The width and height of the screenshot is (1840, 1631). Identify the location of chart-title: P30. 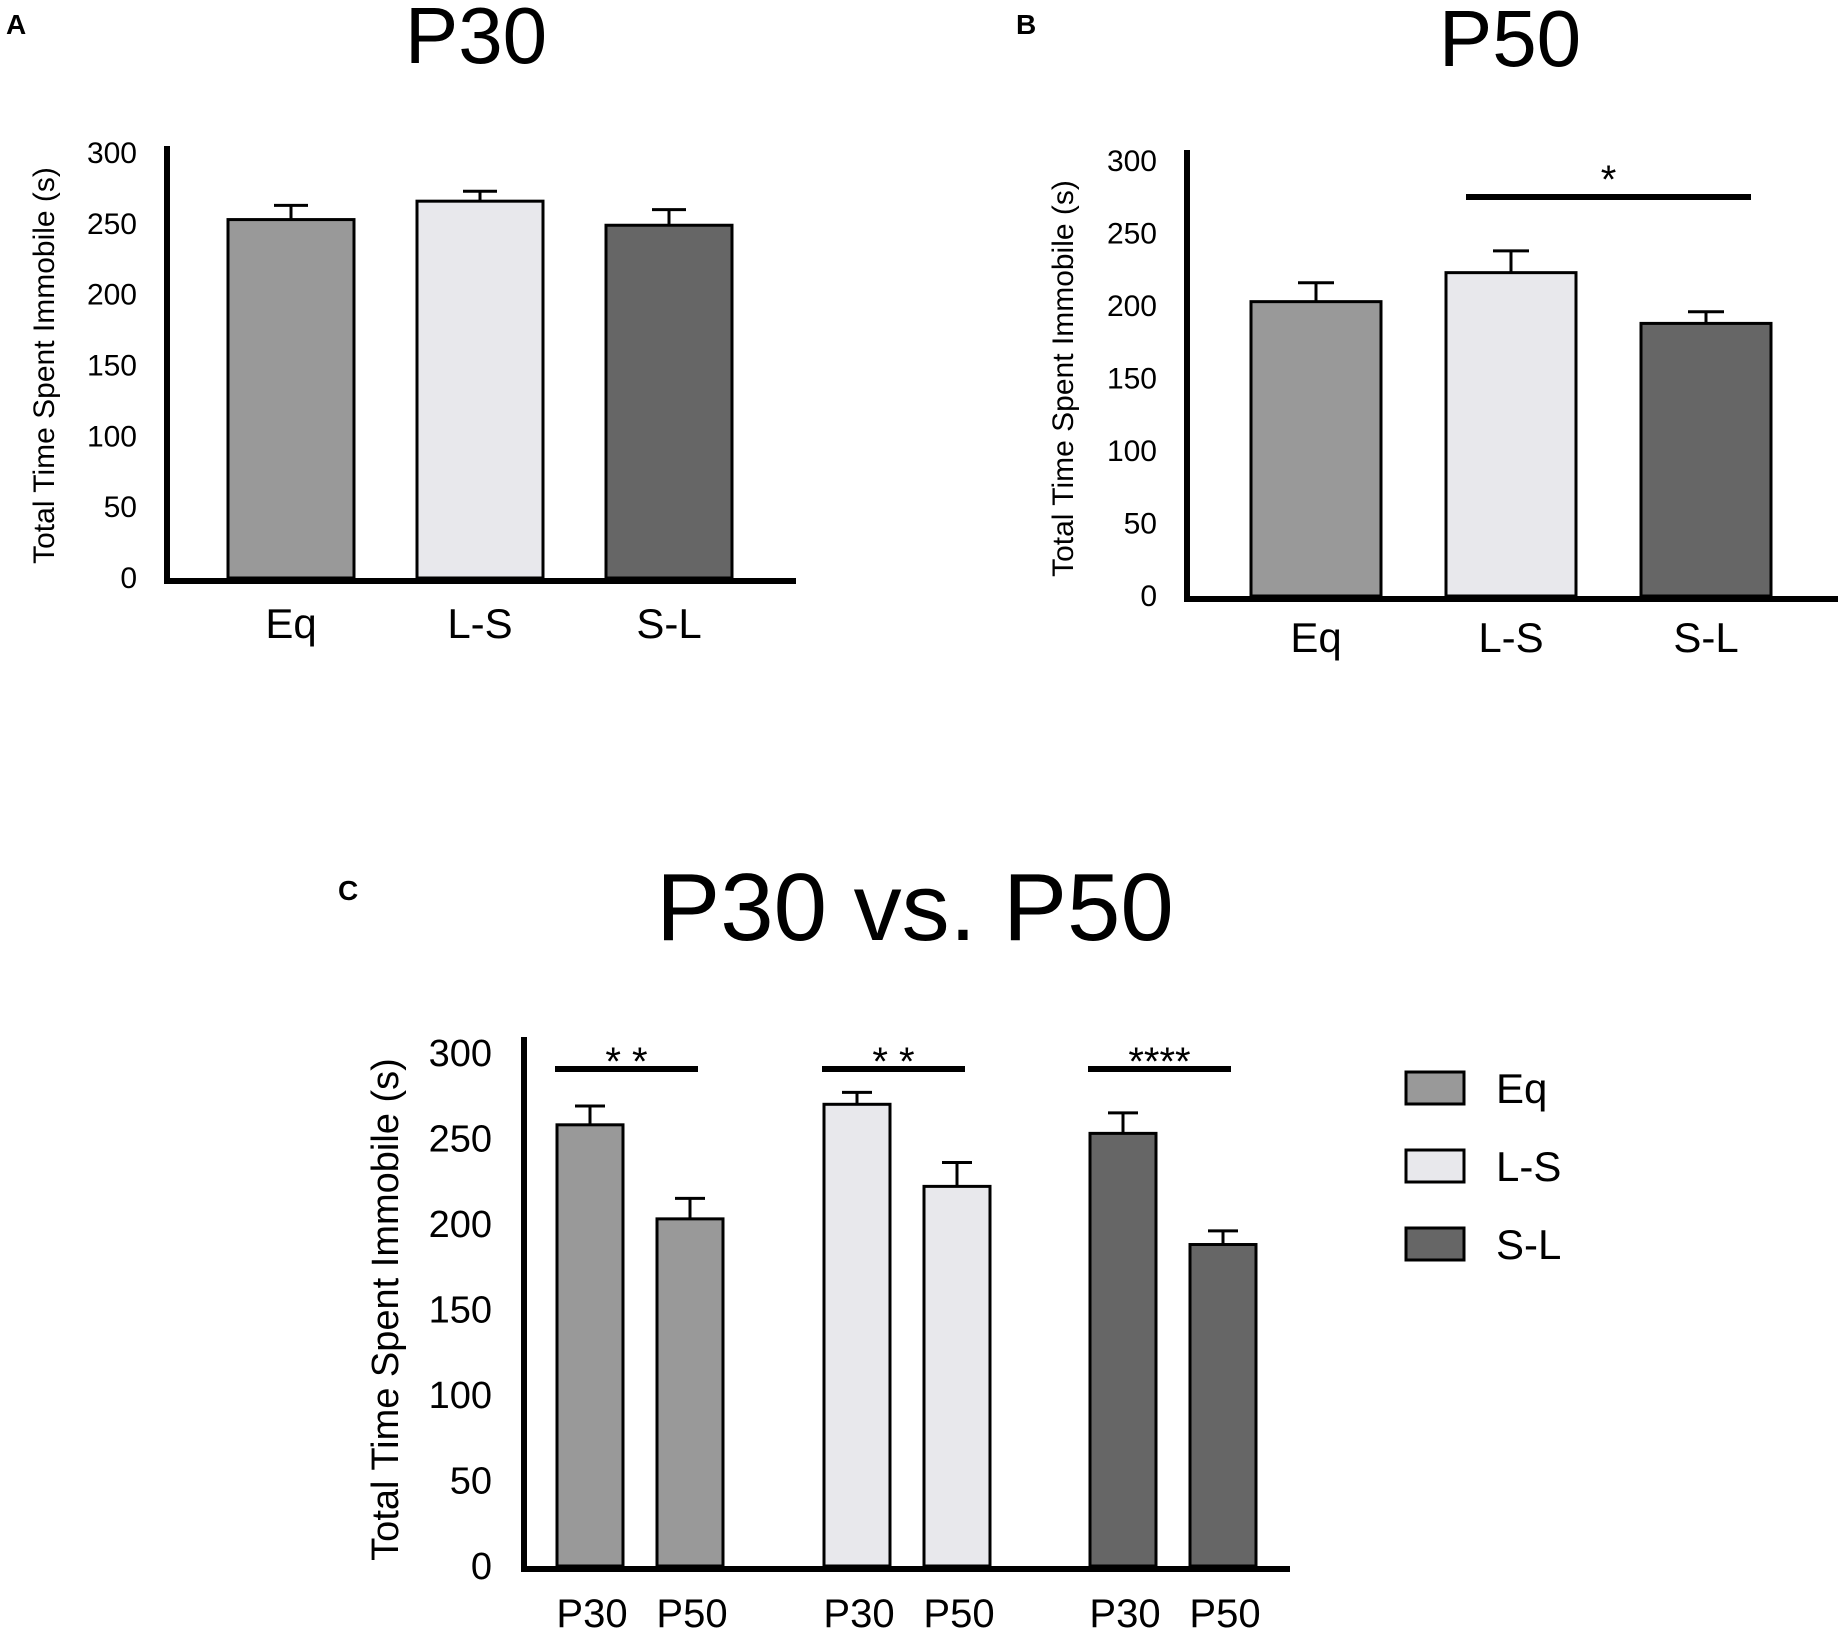
(476, 40).